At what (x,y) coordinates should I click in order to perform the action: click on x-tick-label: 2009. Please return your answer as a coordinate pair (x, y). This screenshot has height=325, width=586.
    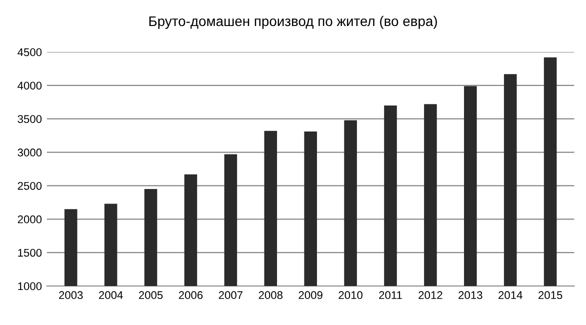
    Looking at the image, I should click on (310, 295).